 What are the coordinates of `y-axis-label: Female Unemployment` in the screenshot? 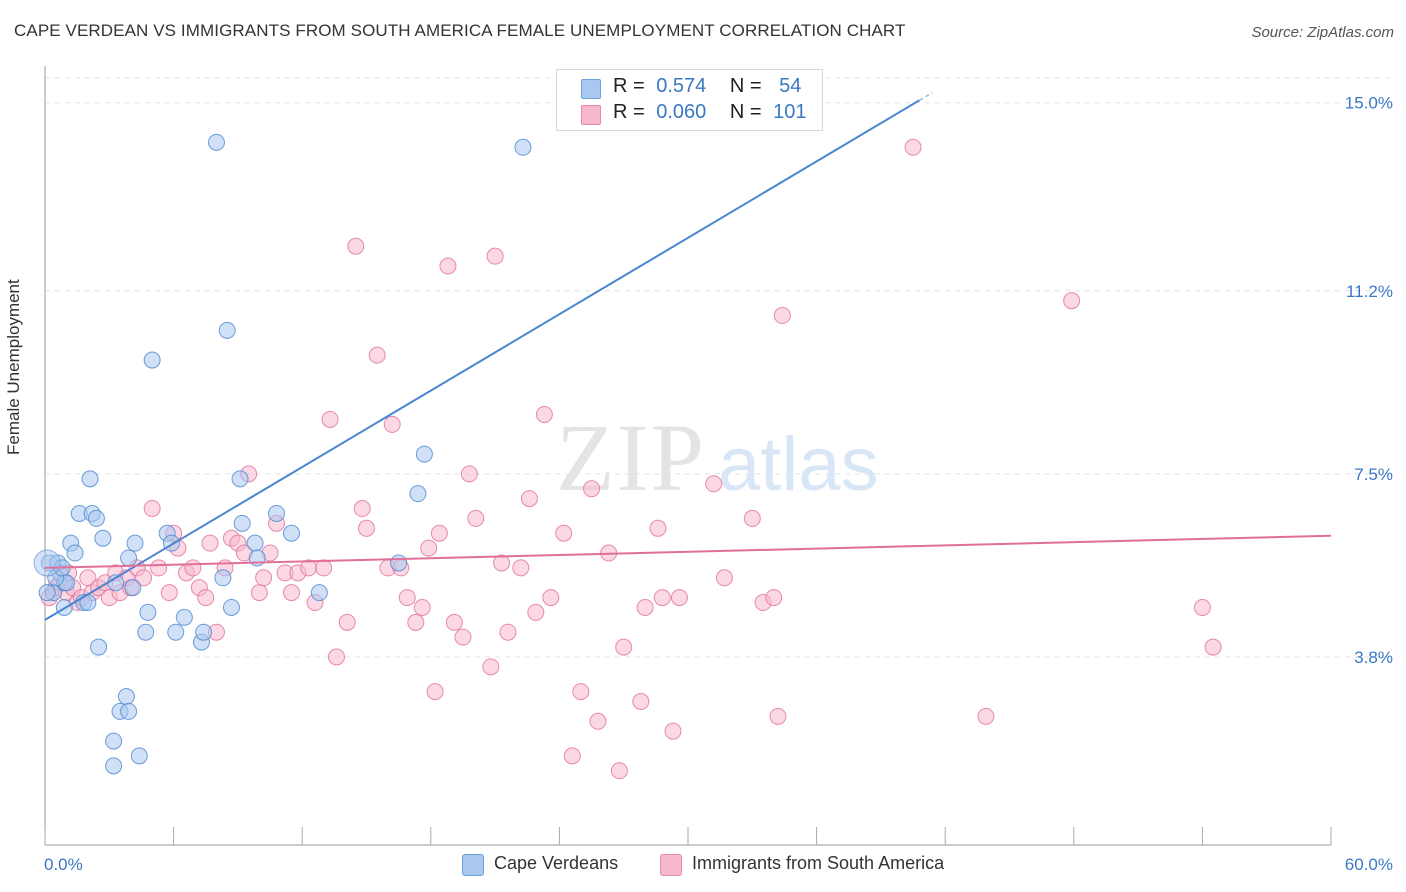 It's located at (13, 367).